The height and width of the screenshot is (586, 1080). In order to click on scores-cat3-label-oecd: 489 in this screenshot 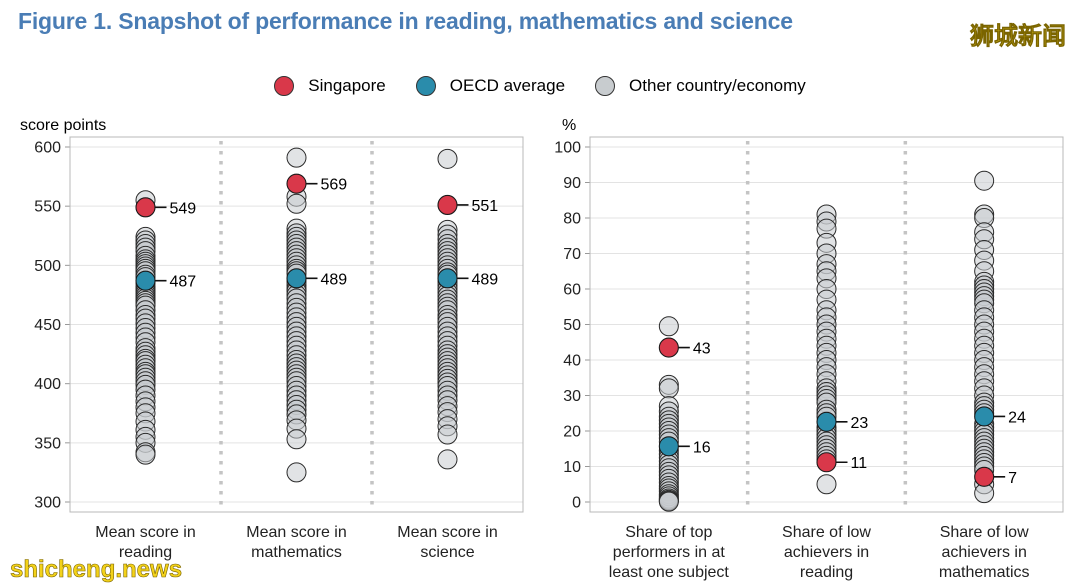, I will do `click(485, 279)`.